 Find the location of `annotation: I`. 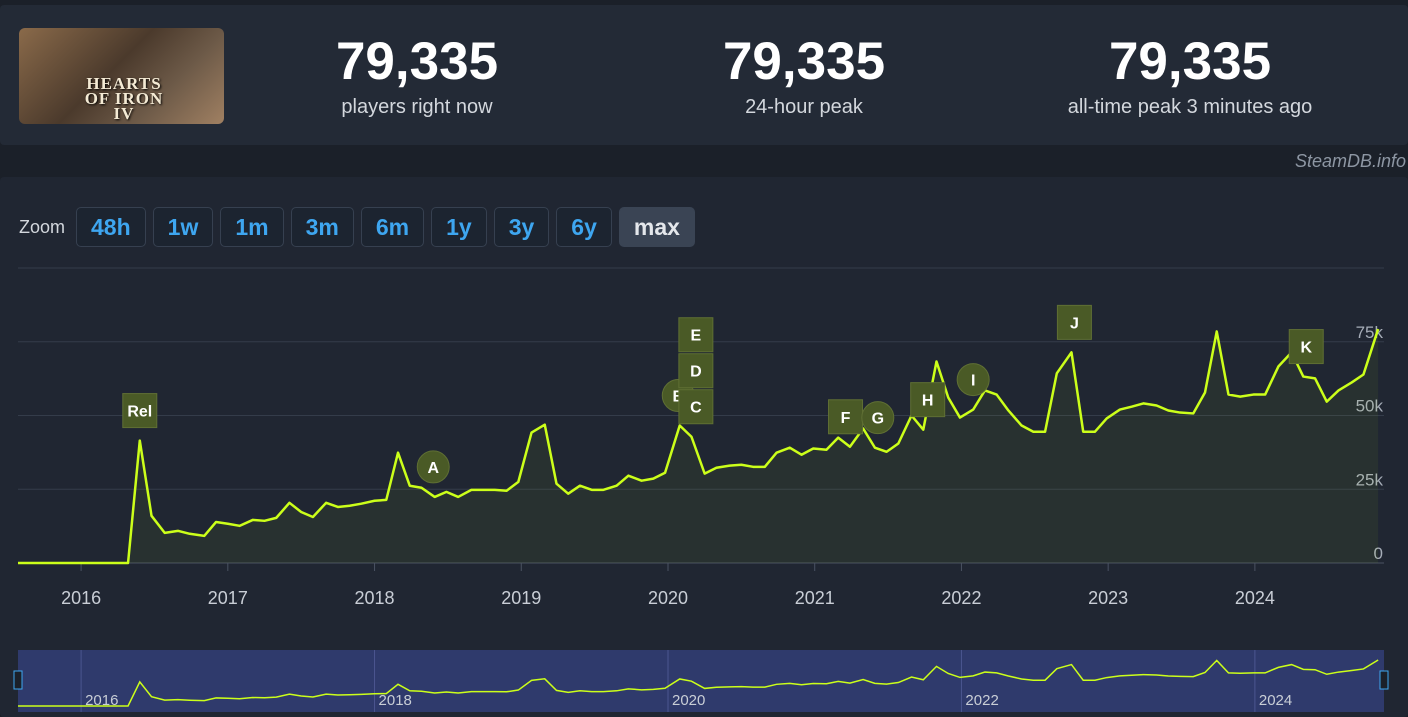

annotation: I is located at coordinates (973, 380).